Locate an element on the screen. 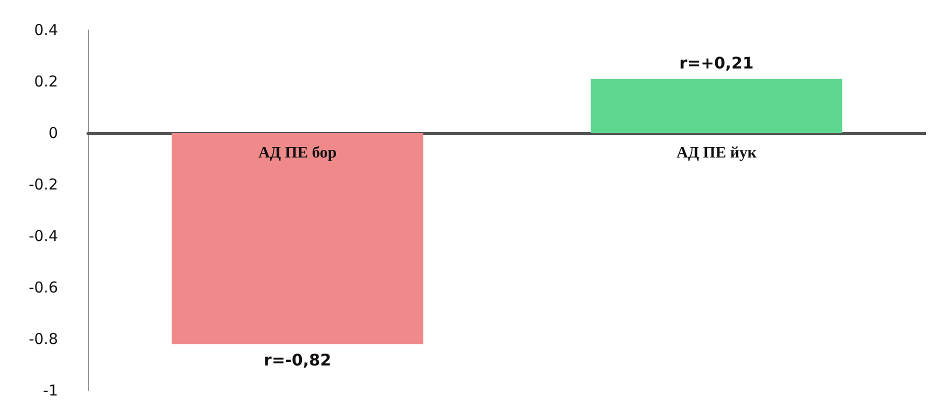 The image size is (934, 406). y-tick-label: 0.2 is located at coordinates (46, 81).